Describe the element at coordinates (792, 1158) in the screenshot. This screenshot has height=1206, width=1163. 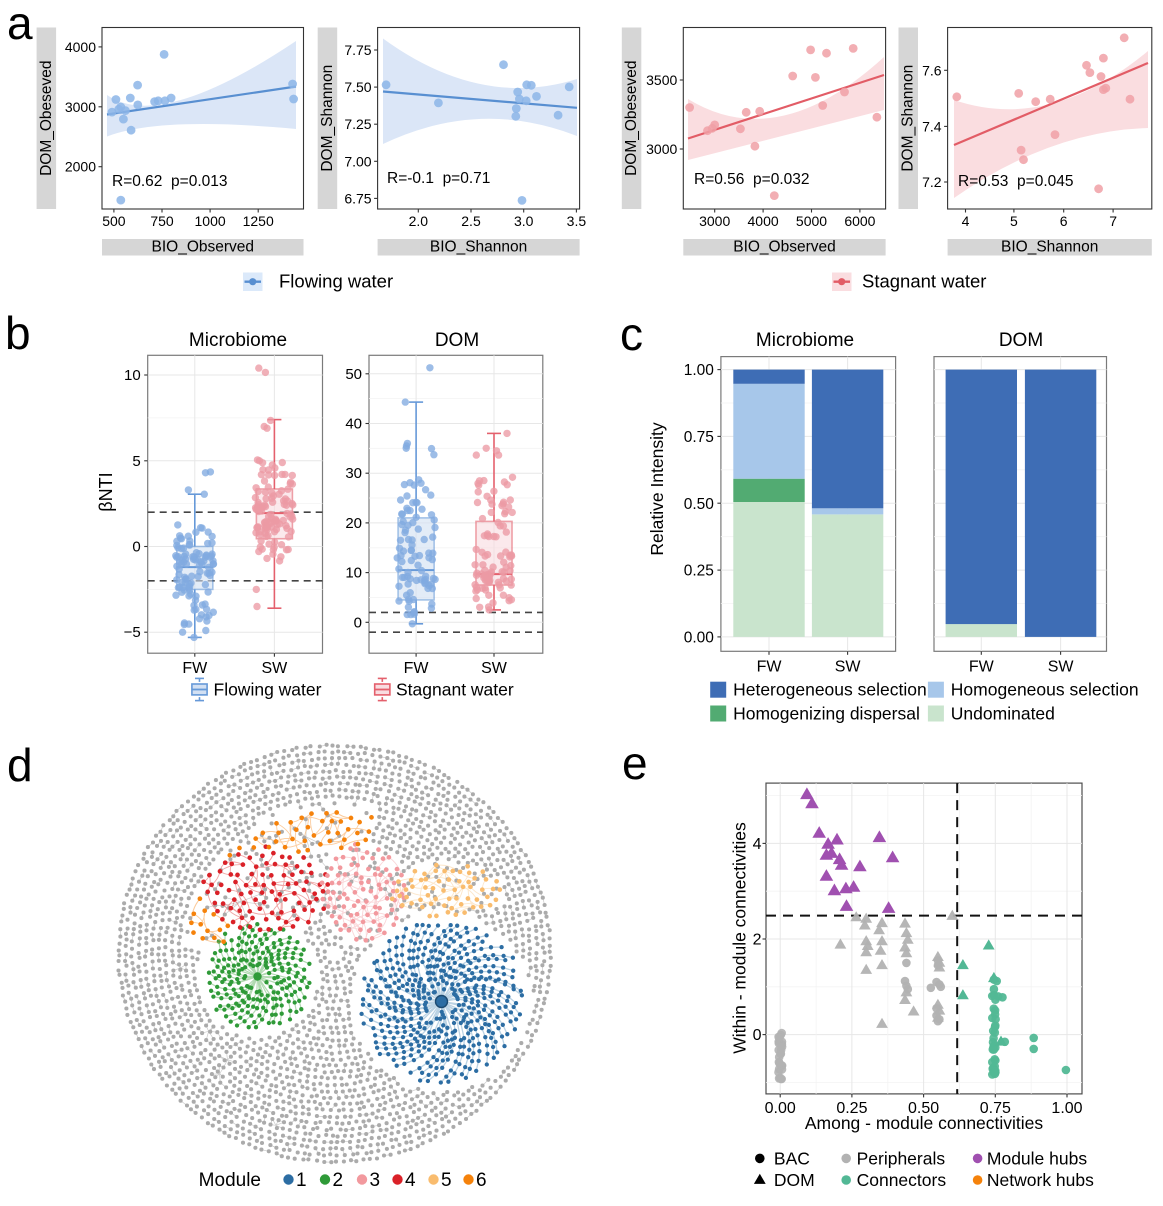
I see `svg-text: BAC` at that location.